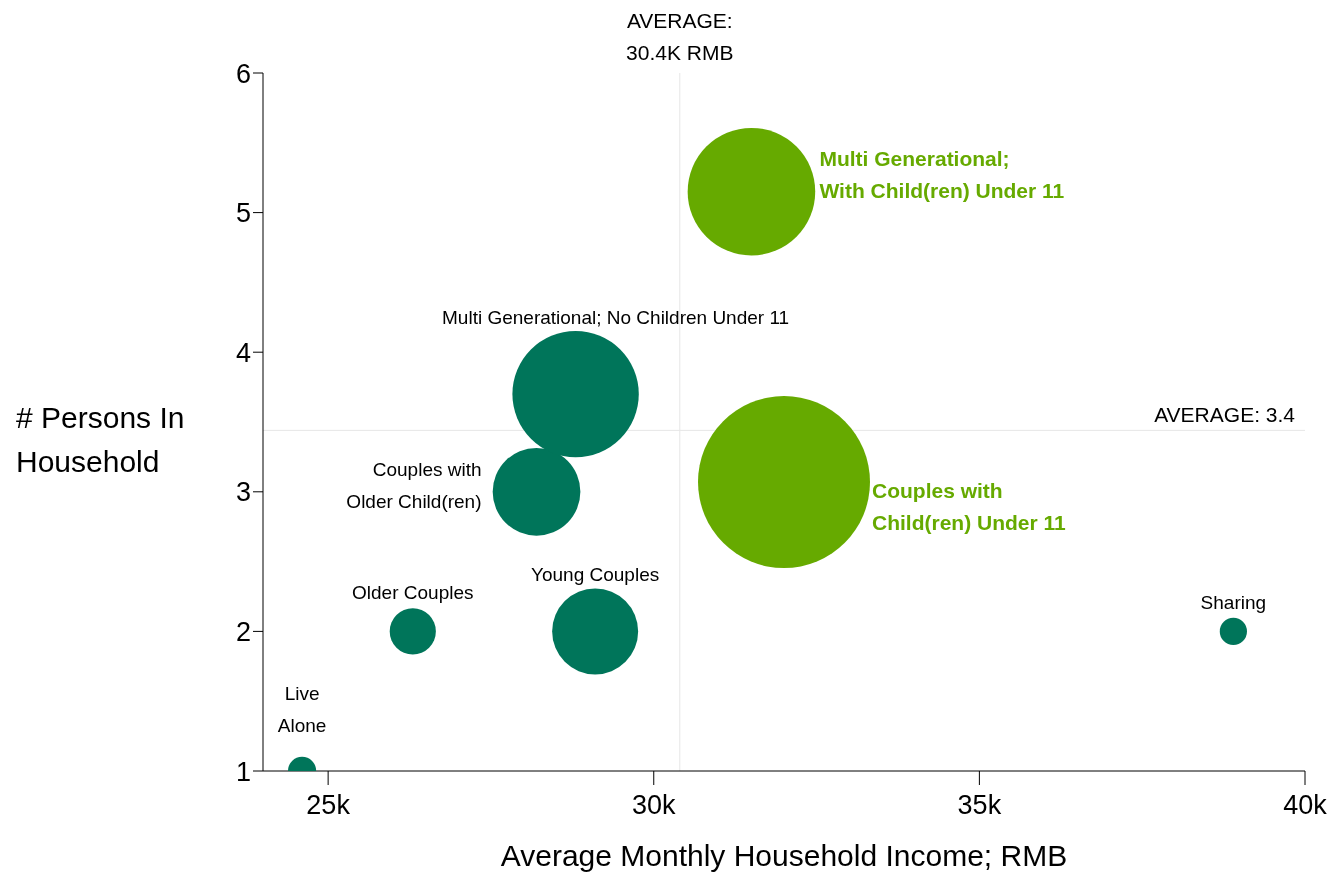 The width and height of the screenshot is (1342, 880). I want to click on ref-line-label: AVERAGE: 30.4K RMB, so click(680, 36).